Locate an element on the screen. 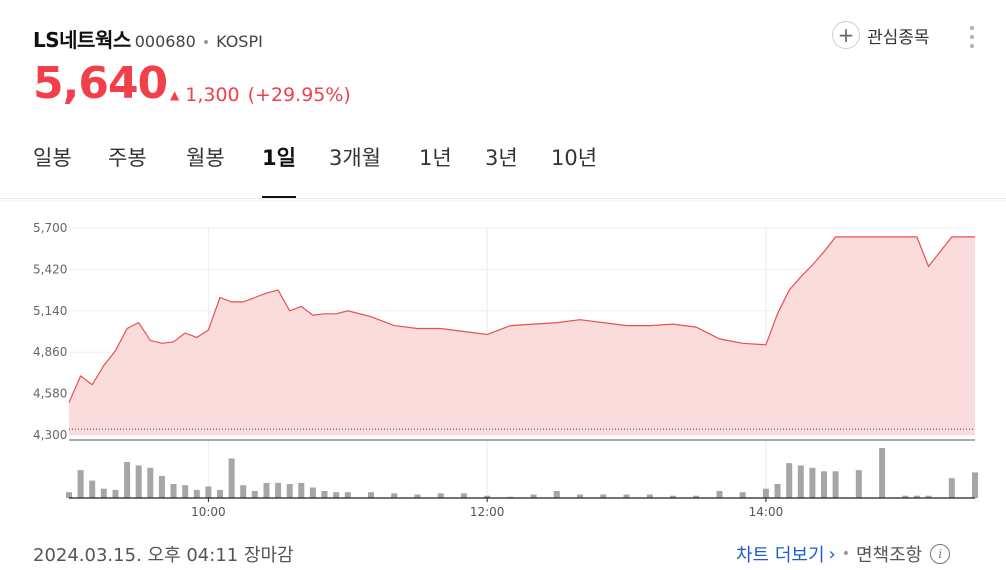  tab-daily: 일봉 is located at coordinates (52, 158).